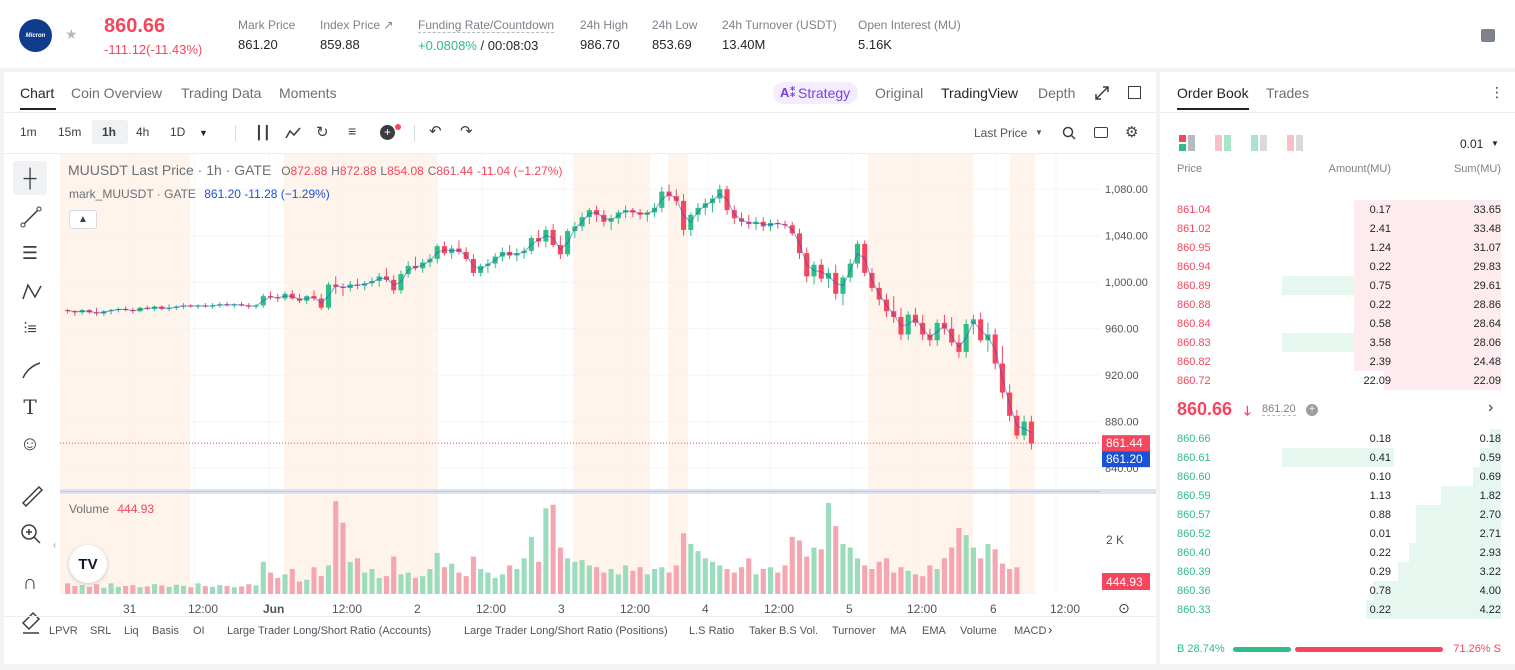  What do you see at coordinates (1223, 143) in the screenshot?
I see `book-view-both-alt-icon` at bounding box center [1223, 143].